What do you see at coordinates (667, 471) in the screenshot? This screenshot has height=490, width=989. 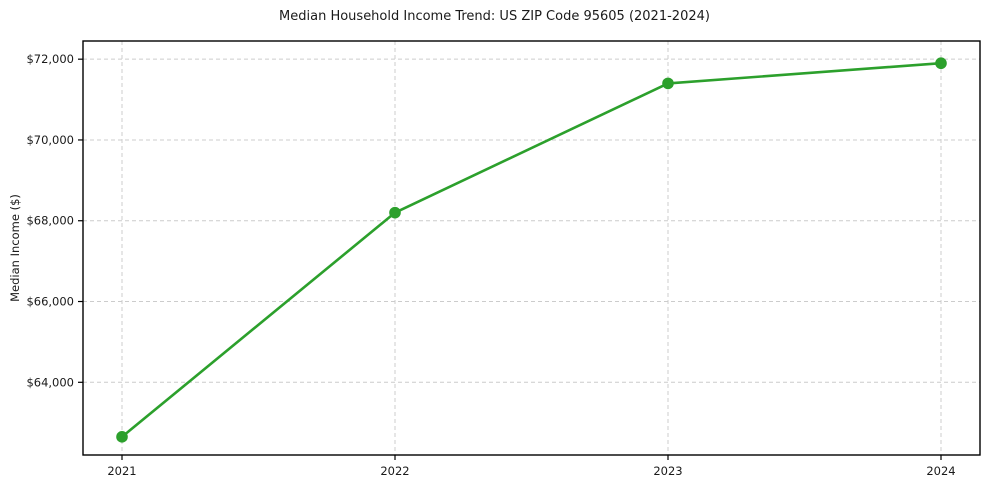 I see `x-tick-label: 2023` at bounding box center [667, 471].